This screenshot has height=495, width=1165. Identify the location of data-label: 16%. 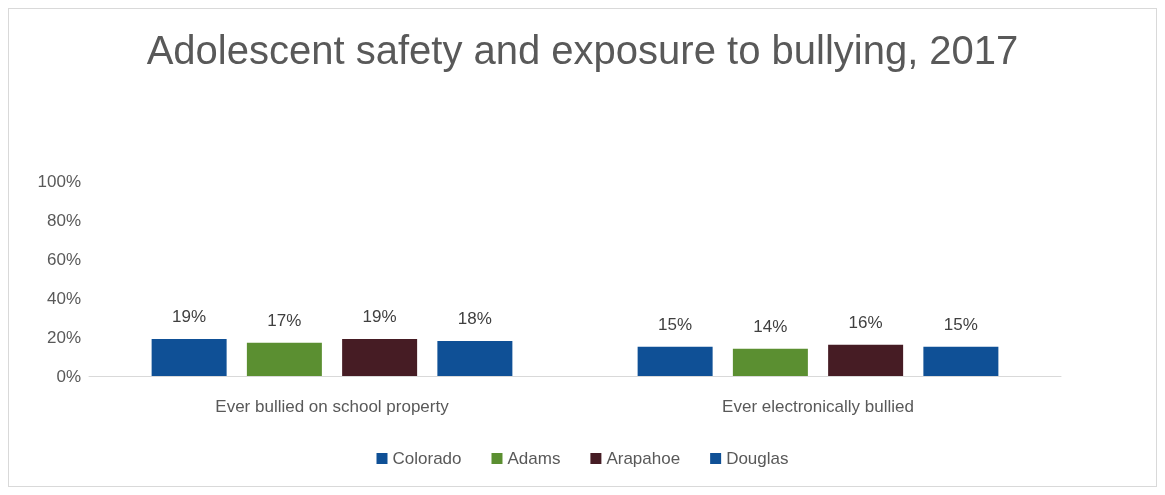
(865, 322).